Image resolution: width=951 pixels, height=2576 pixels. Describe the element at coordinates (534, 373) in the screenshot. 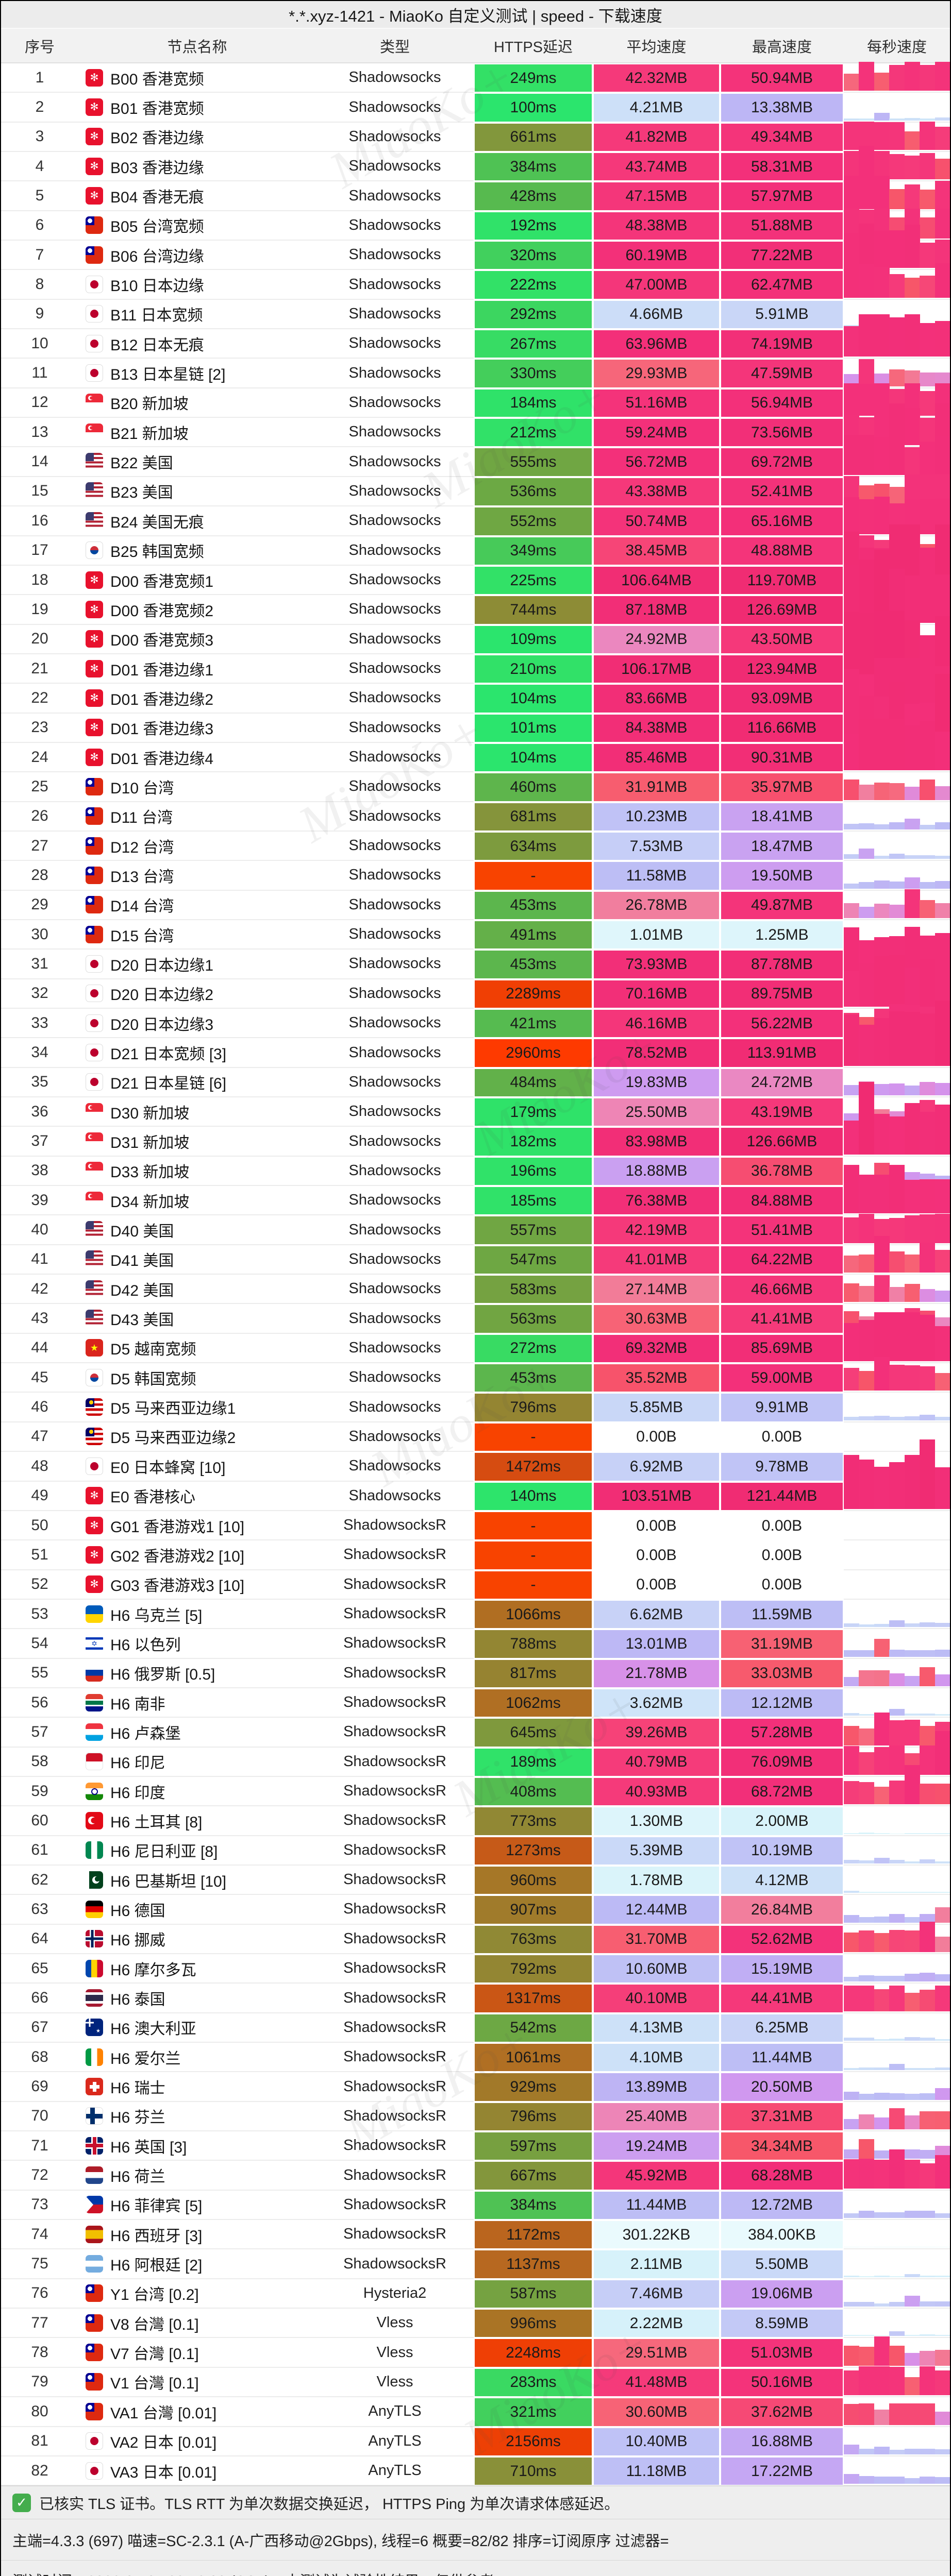

I see `latency-cell: 330ms` at that location.